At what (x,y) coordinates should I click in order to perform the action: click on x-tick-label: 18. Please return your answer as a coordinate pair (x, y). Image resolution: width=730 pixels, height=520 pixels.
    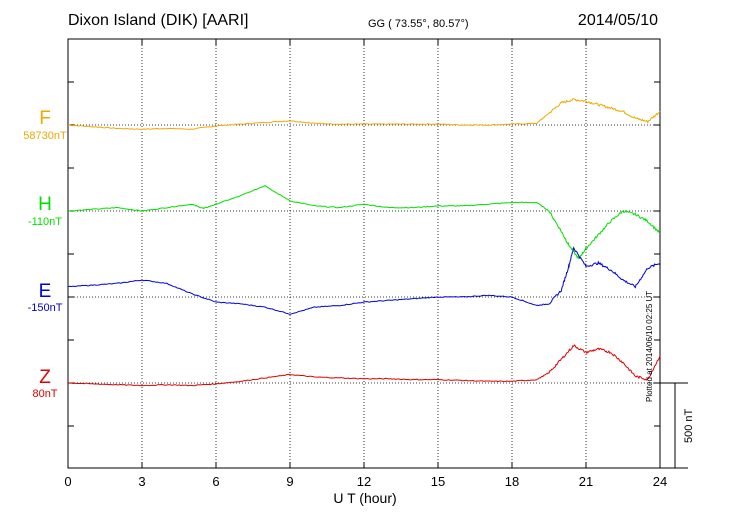
    Looking at the image, I should click on (512, 481).